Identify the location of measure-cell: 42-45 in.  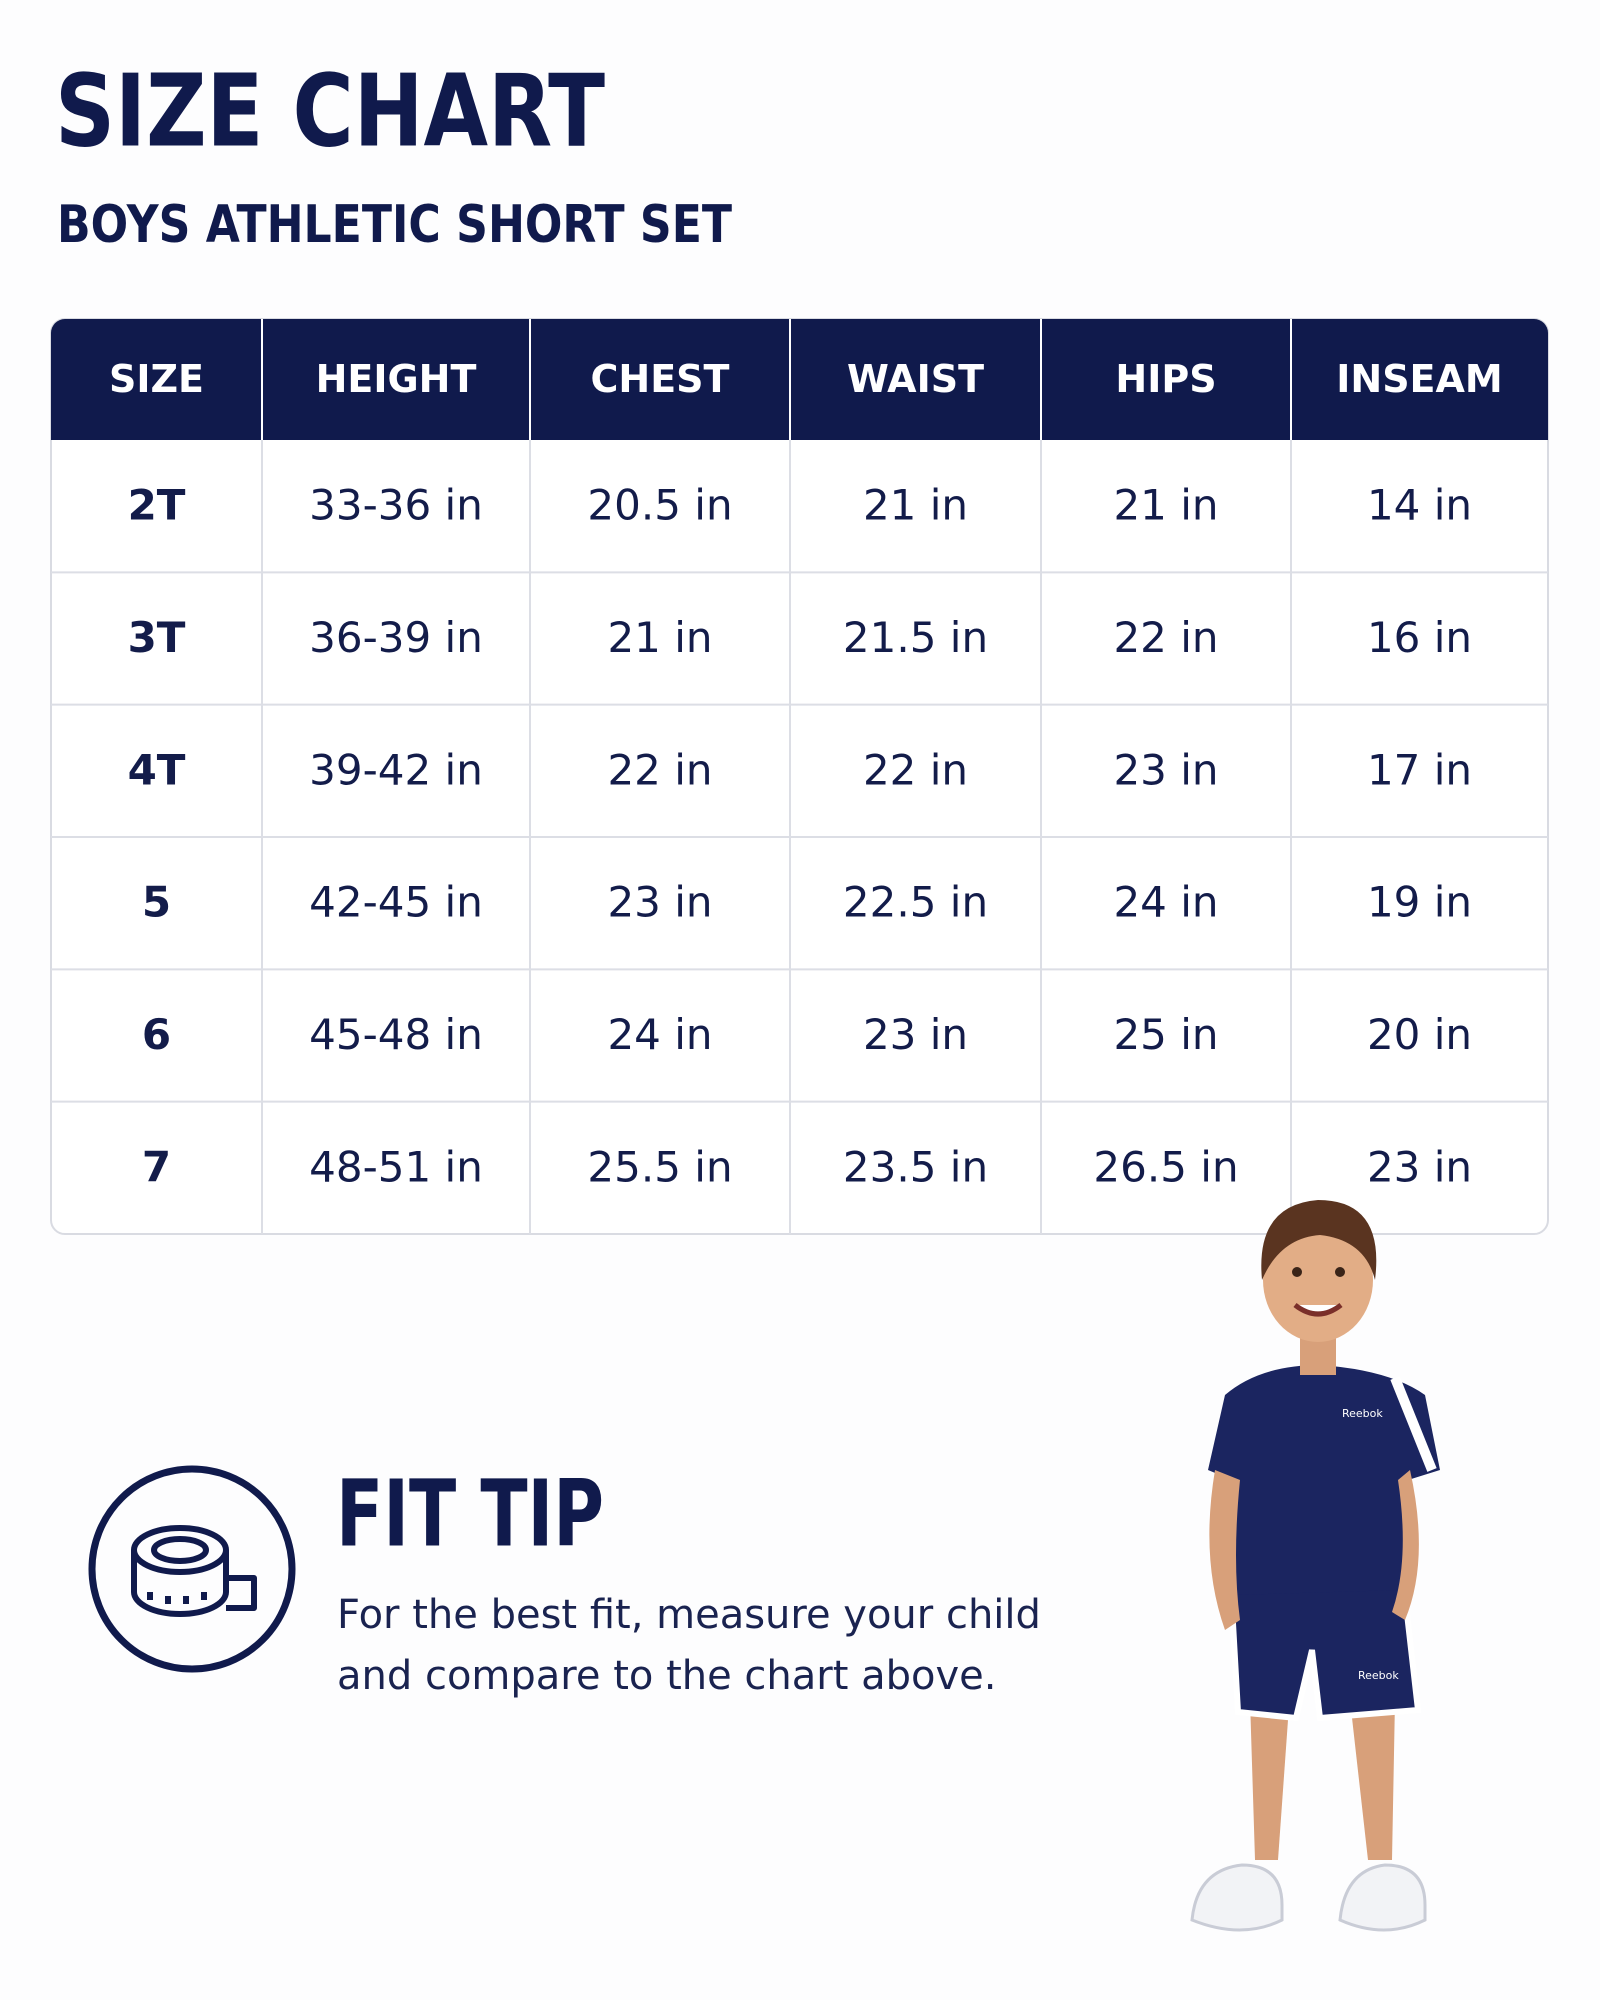
(396, 902).